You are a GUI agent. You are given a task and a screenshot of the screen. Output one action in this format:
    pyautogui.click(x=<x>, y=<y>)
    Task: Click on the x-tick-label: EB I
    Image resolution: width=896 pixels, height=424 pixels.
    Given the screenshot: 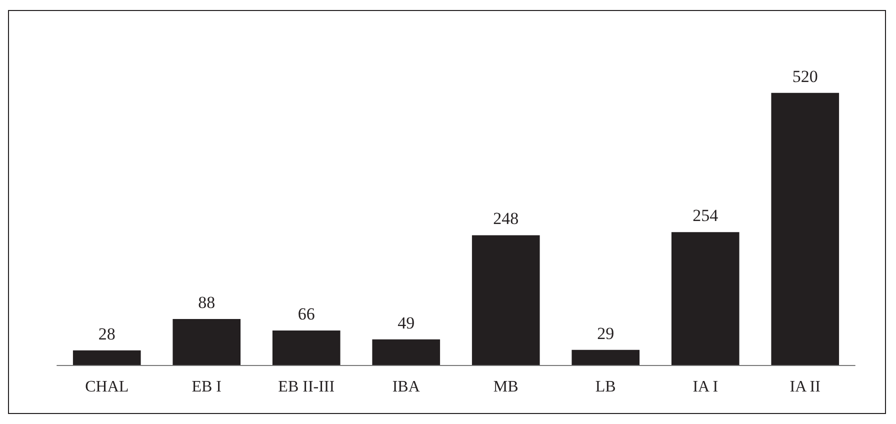 What is the action you would take?
    pyautogui.click(x=207, y=387)
    